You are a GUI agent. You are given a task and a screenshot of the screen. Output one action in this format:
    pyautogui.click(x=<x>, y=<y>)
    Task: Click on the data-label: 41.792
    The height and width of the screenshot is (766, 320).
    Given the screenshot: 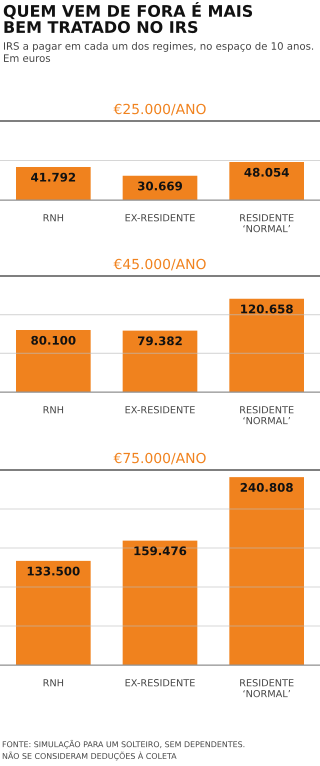 What is the action you would take?
    pyautogui.click(x=53, y=177)
    